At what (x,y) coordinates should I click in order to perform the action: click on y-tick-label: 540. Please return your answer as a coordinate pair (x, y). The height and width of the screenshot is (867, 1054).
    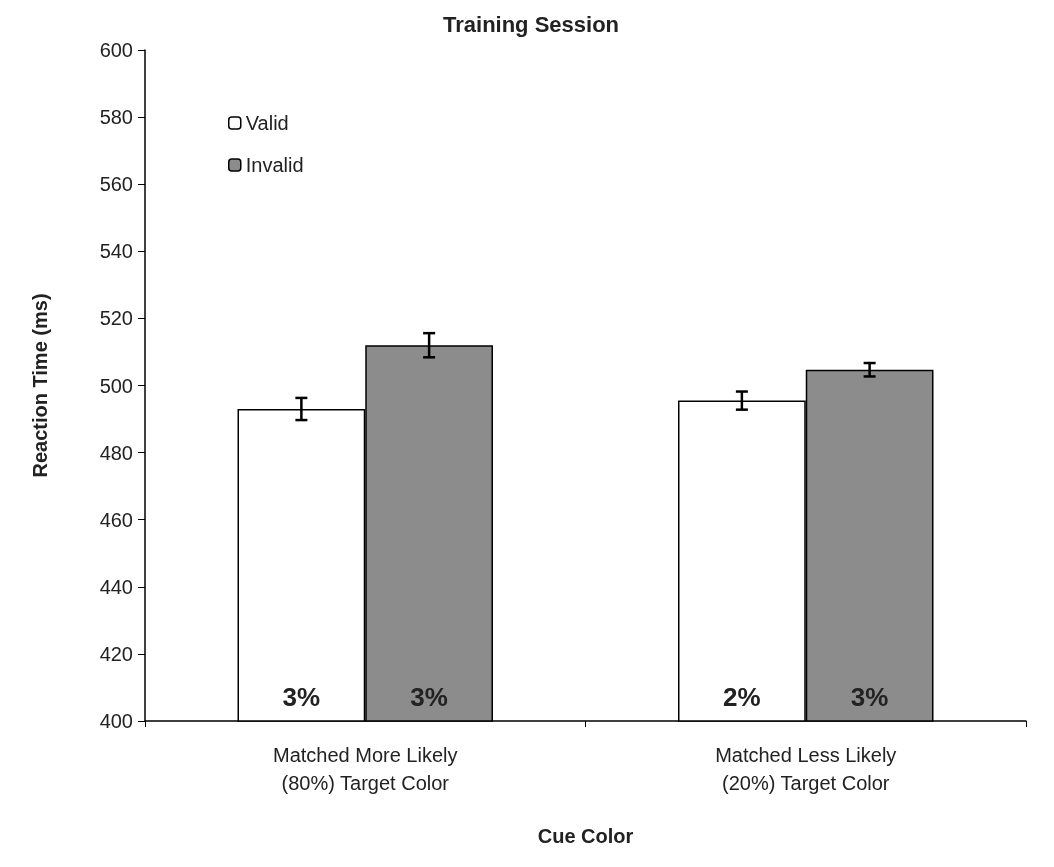
    Looking at the image, I should click on (116, 251).